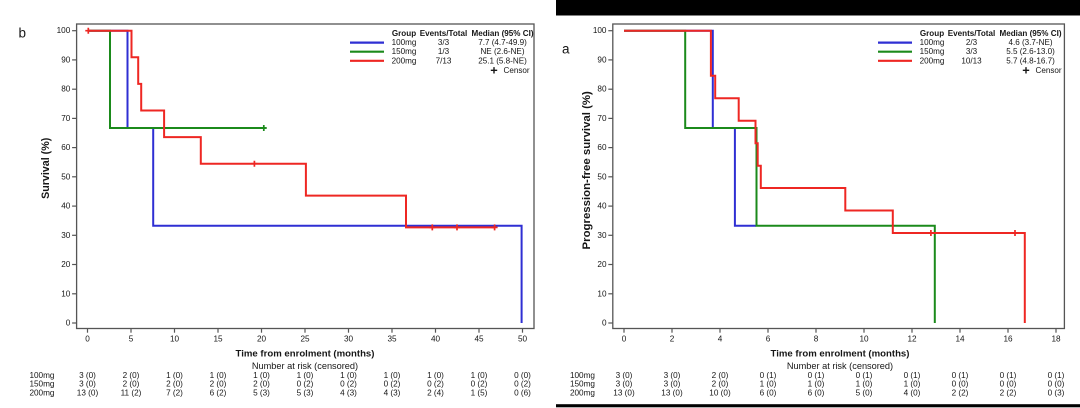 The width and height of the screenshot is (1080, 408). What do you see at coordinates (1030, 60) in the screenshot?
I see `svg-text: 5.7 (4.8-16.7)` at bounding box center [1030, 60].